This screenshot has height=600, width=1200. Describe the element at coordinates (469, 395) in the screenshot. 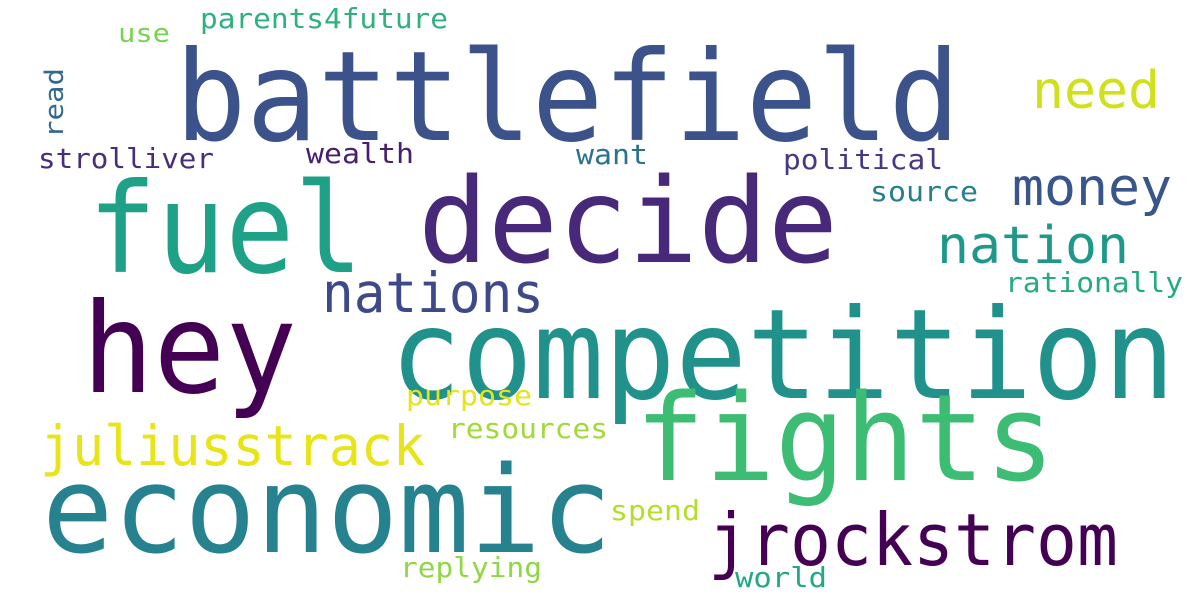

I see `word-purpose: purpose` at that location.